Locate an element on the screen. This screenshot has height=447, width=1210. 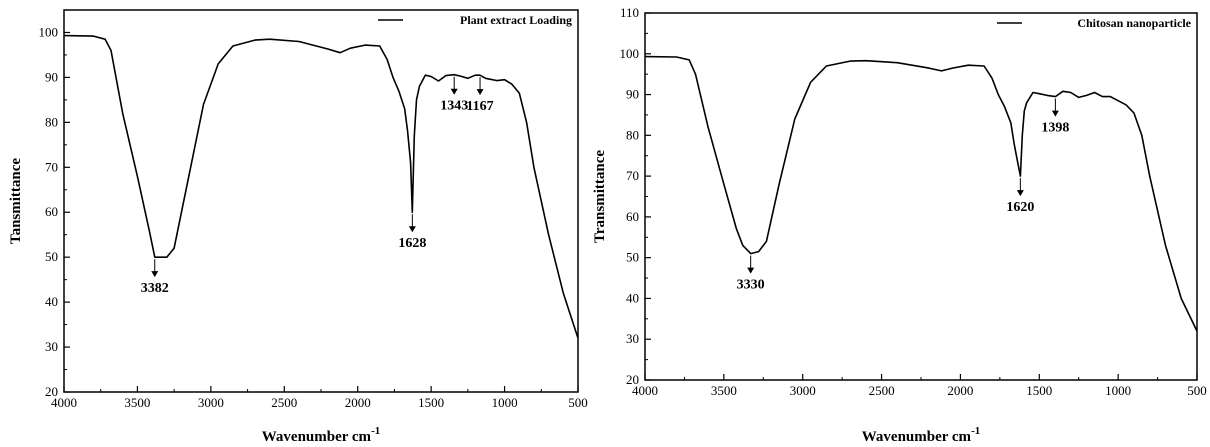
chart2-ytick-label: 20 is located at coordinates (632, 379).